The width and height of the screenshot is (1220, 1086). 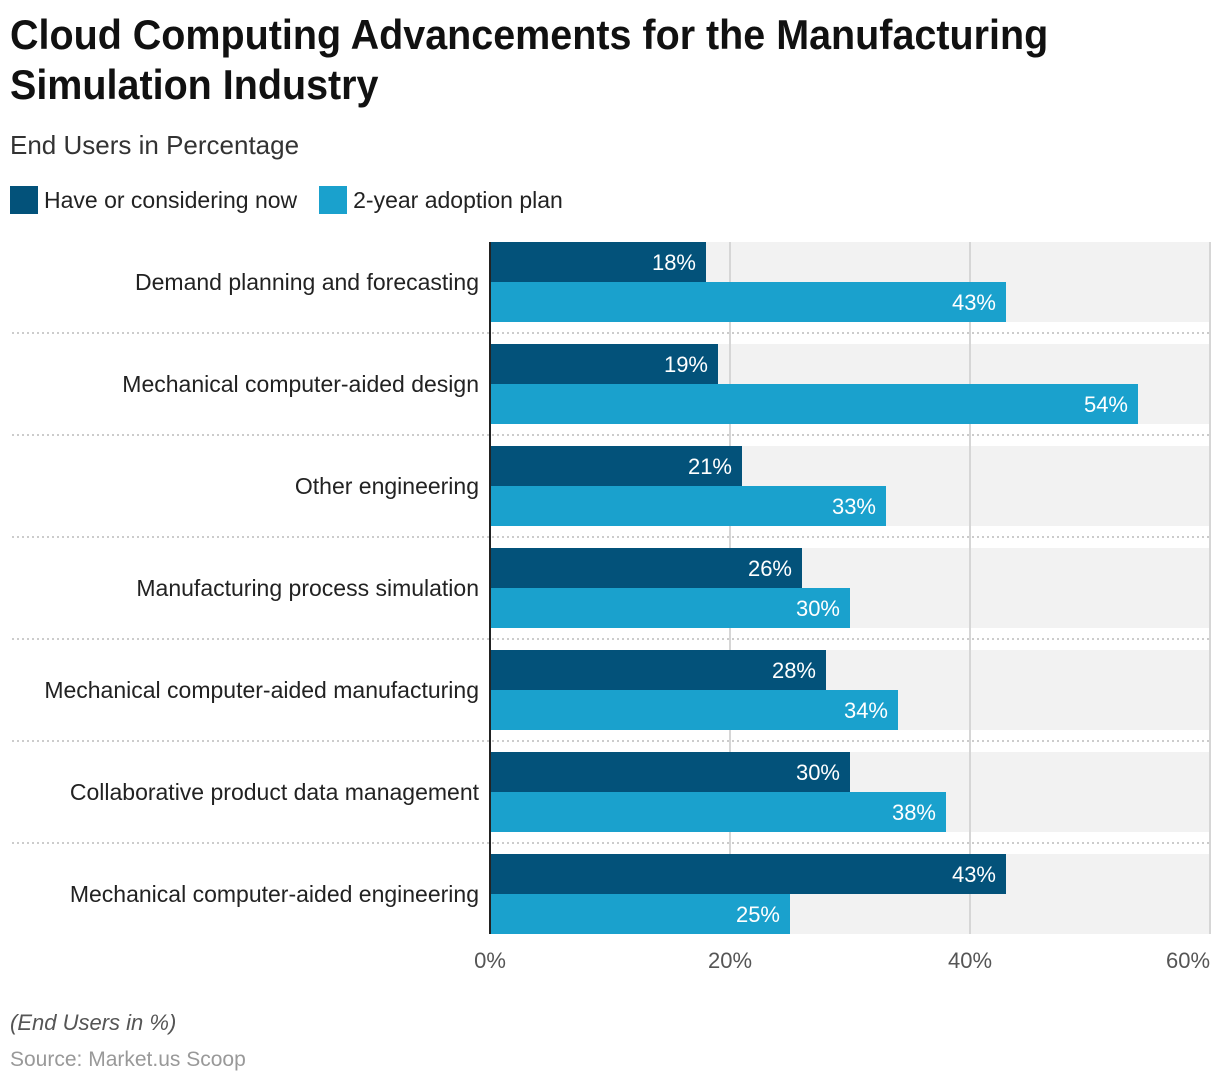 What do you see at coordinates (758, 914) in the screenshot?
I see `data-label: 25%` at bounding box center [758, 914].